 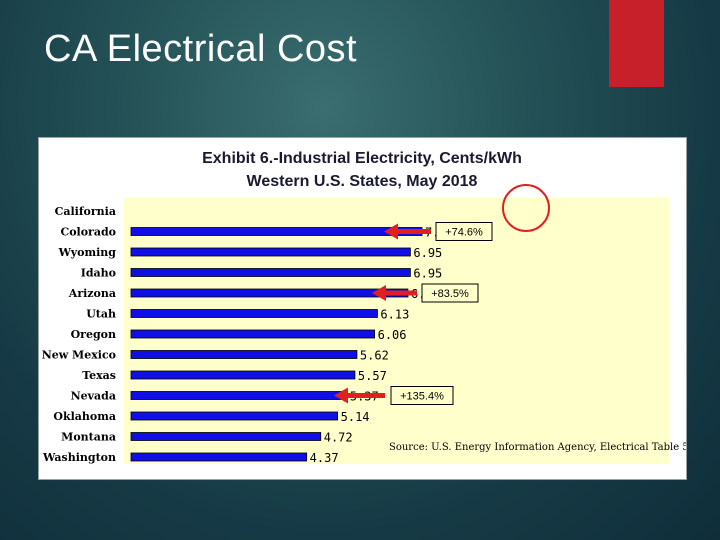 What do you see at coordinates (99, 375) in the screenshot?
I see `category-label: Texas` at bounding box center [99, 375].